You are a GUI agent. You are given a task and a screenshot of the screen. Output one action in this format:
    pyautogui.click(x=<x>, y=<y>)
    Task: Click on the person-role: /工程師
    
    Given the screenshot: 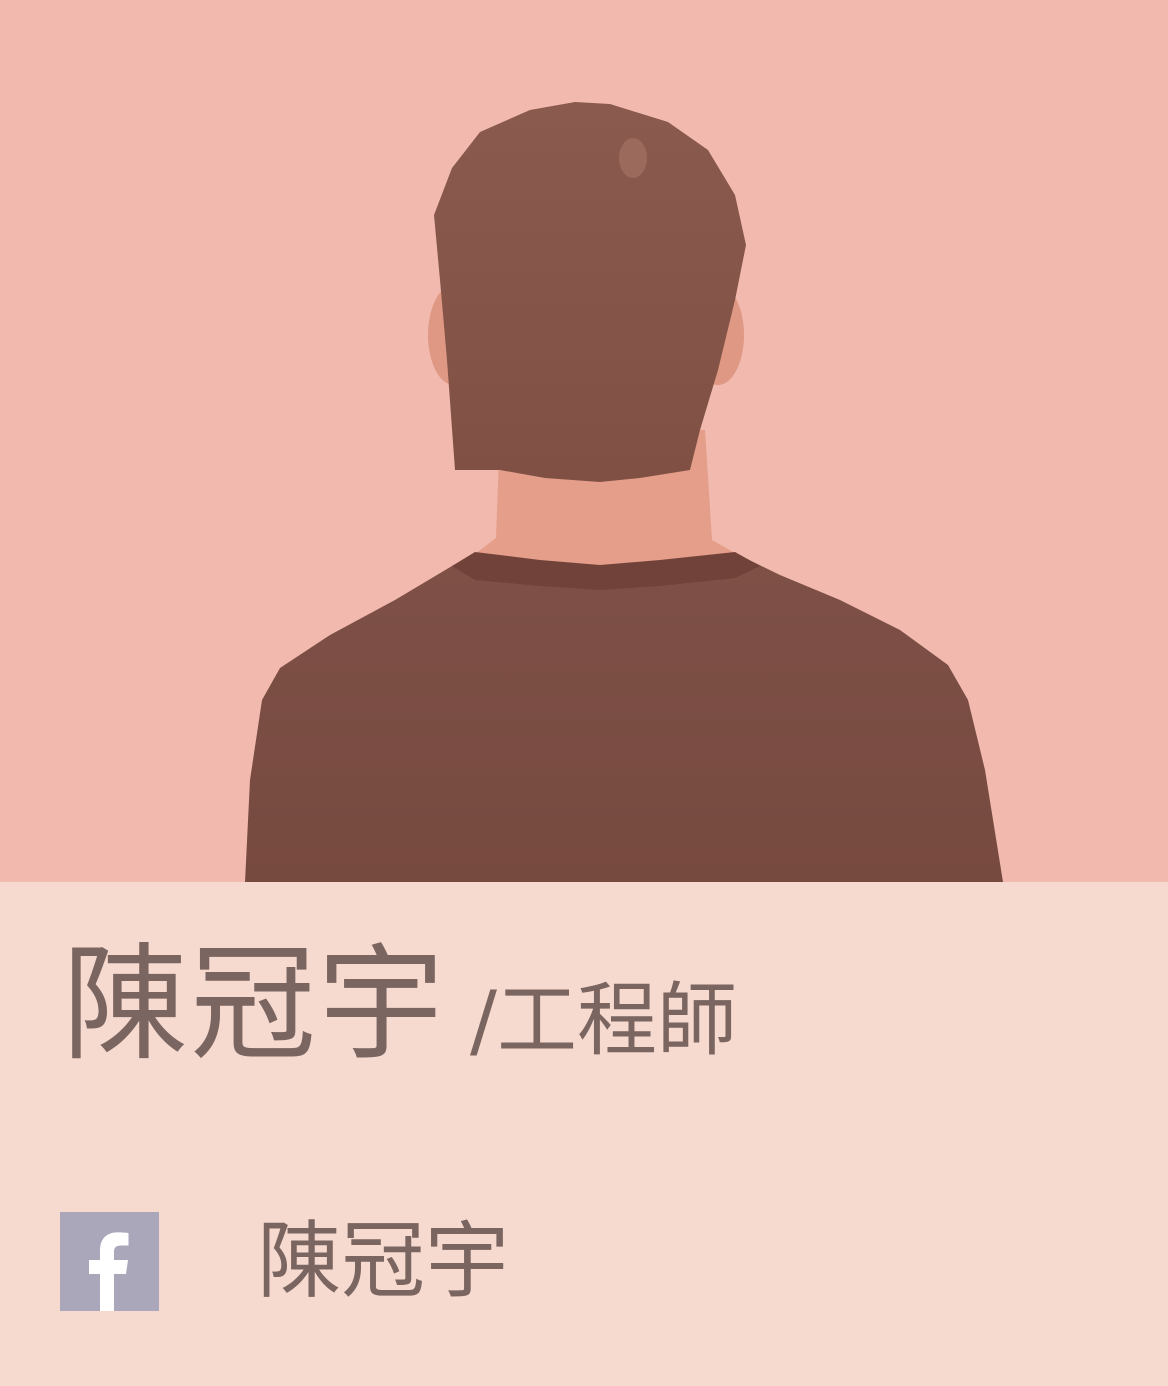 What is the action you would take?
    pyautogui.click(x=603, y=1020)
    